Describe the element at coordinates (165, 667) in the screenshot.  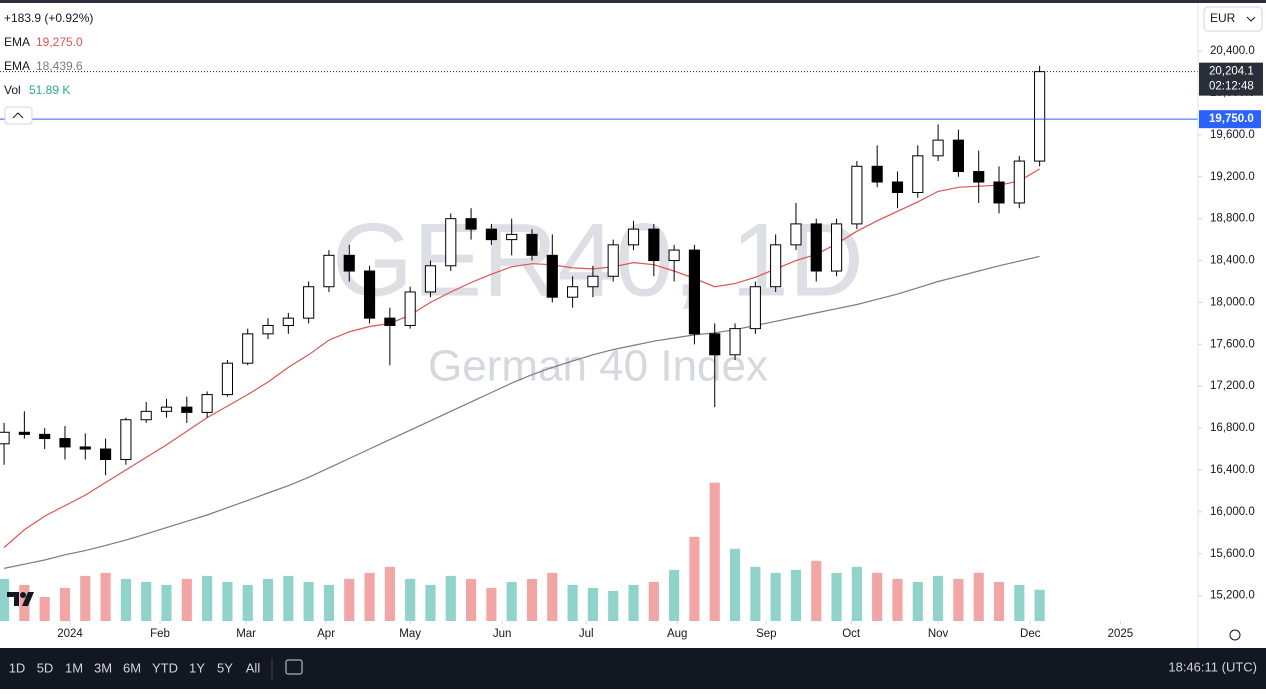
I see `range-button: YTD` at that location.